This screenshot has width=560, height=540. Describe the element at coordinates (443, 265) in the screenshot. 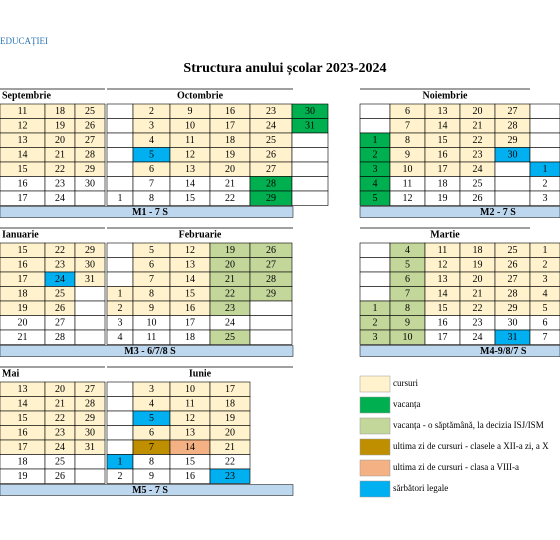

I see `day-number: 12` at that location.